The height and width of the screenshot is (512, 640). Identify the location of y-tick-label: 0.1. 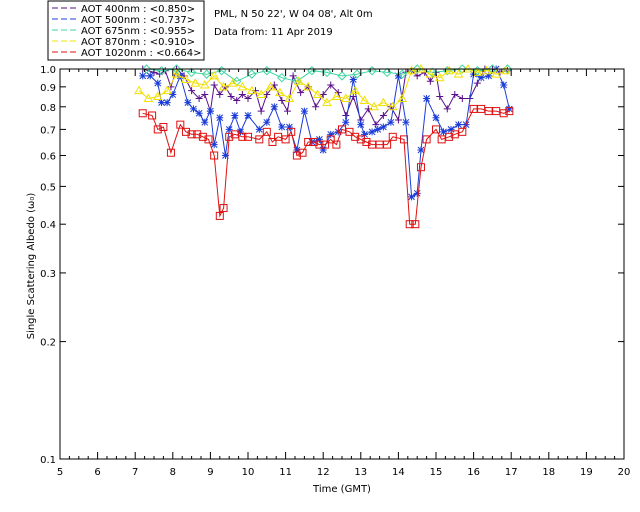
(48, 460).